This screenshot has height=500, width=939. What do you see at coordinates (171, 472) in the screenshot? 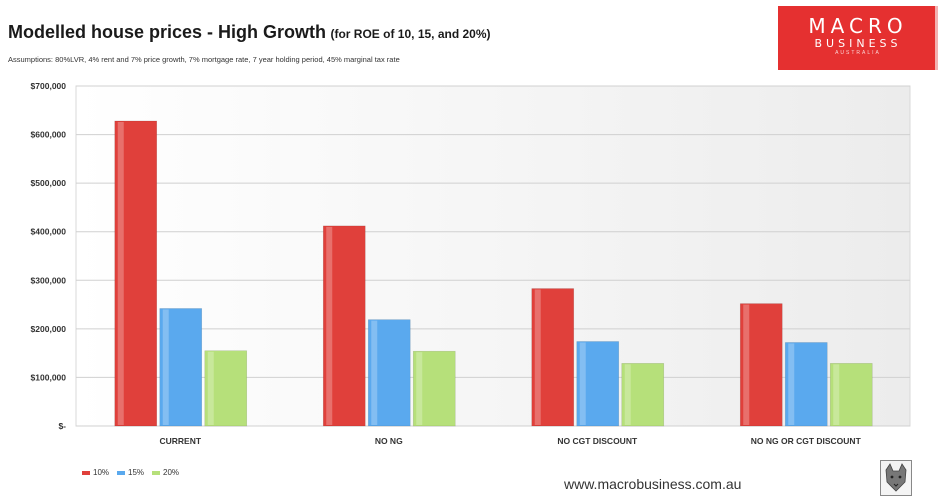
I see `legend-label: 20%` at bounding box center [171, 472].